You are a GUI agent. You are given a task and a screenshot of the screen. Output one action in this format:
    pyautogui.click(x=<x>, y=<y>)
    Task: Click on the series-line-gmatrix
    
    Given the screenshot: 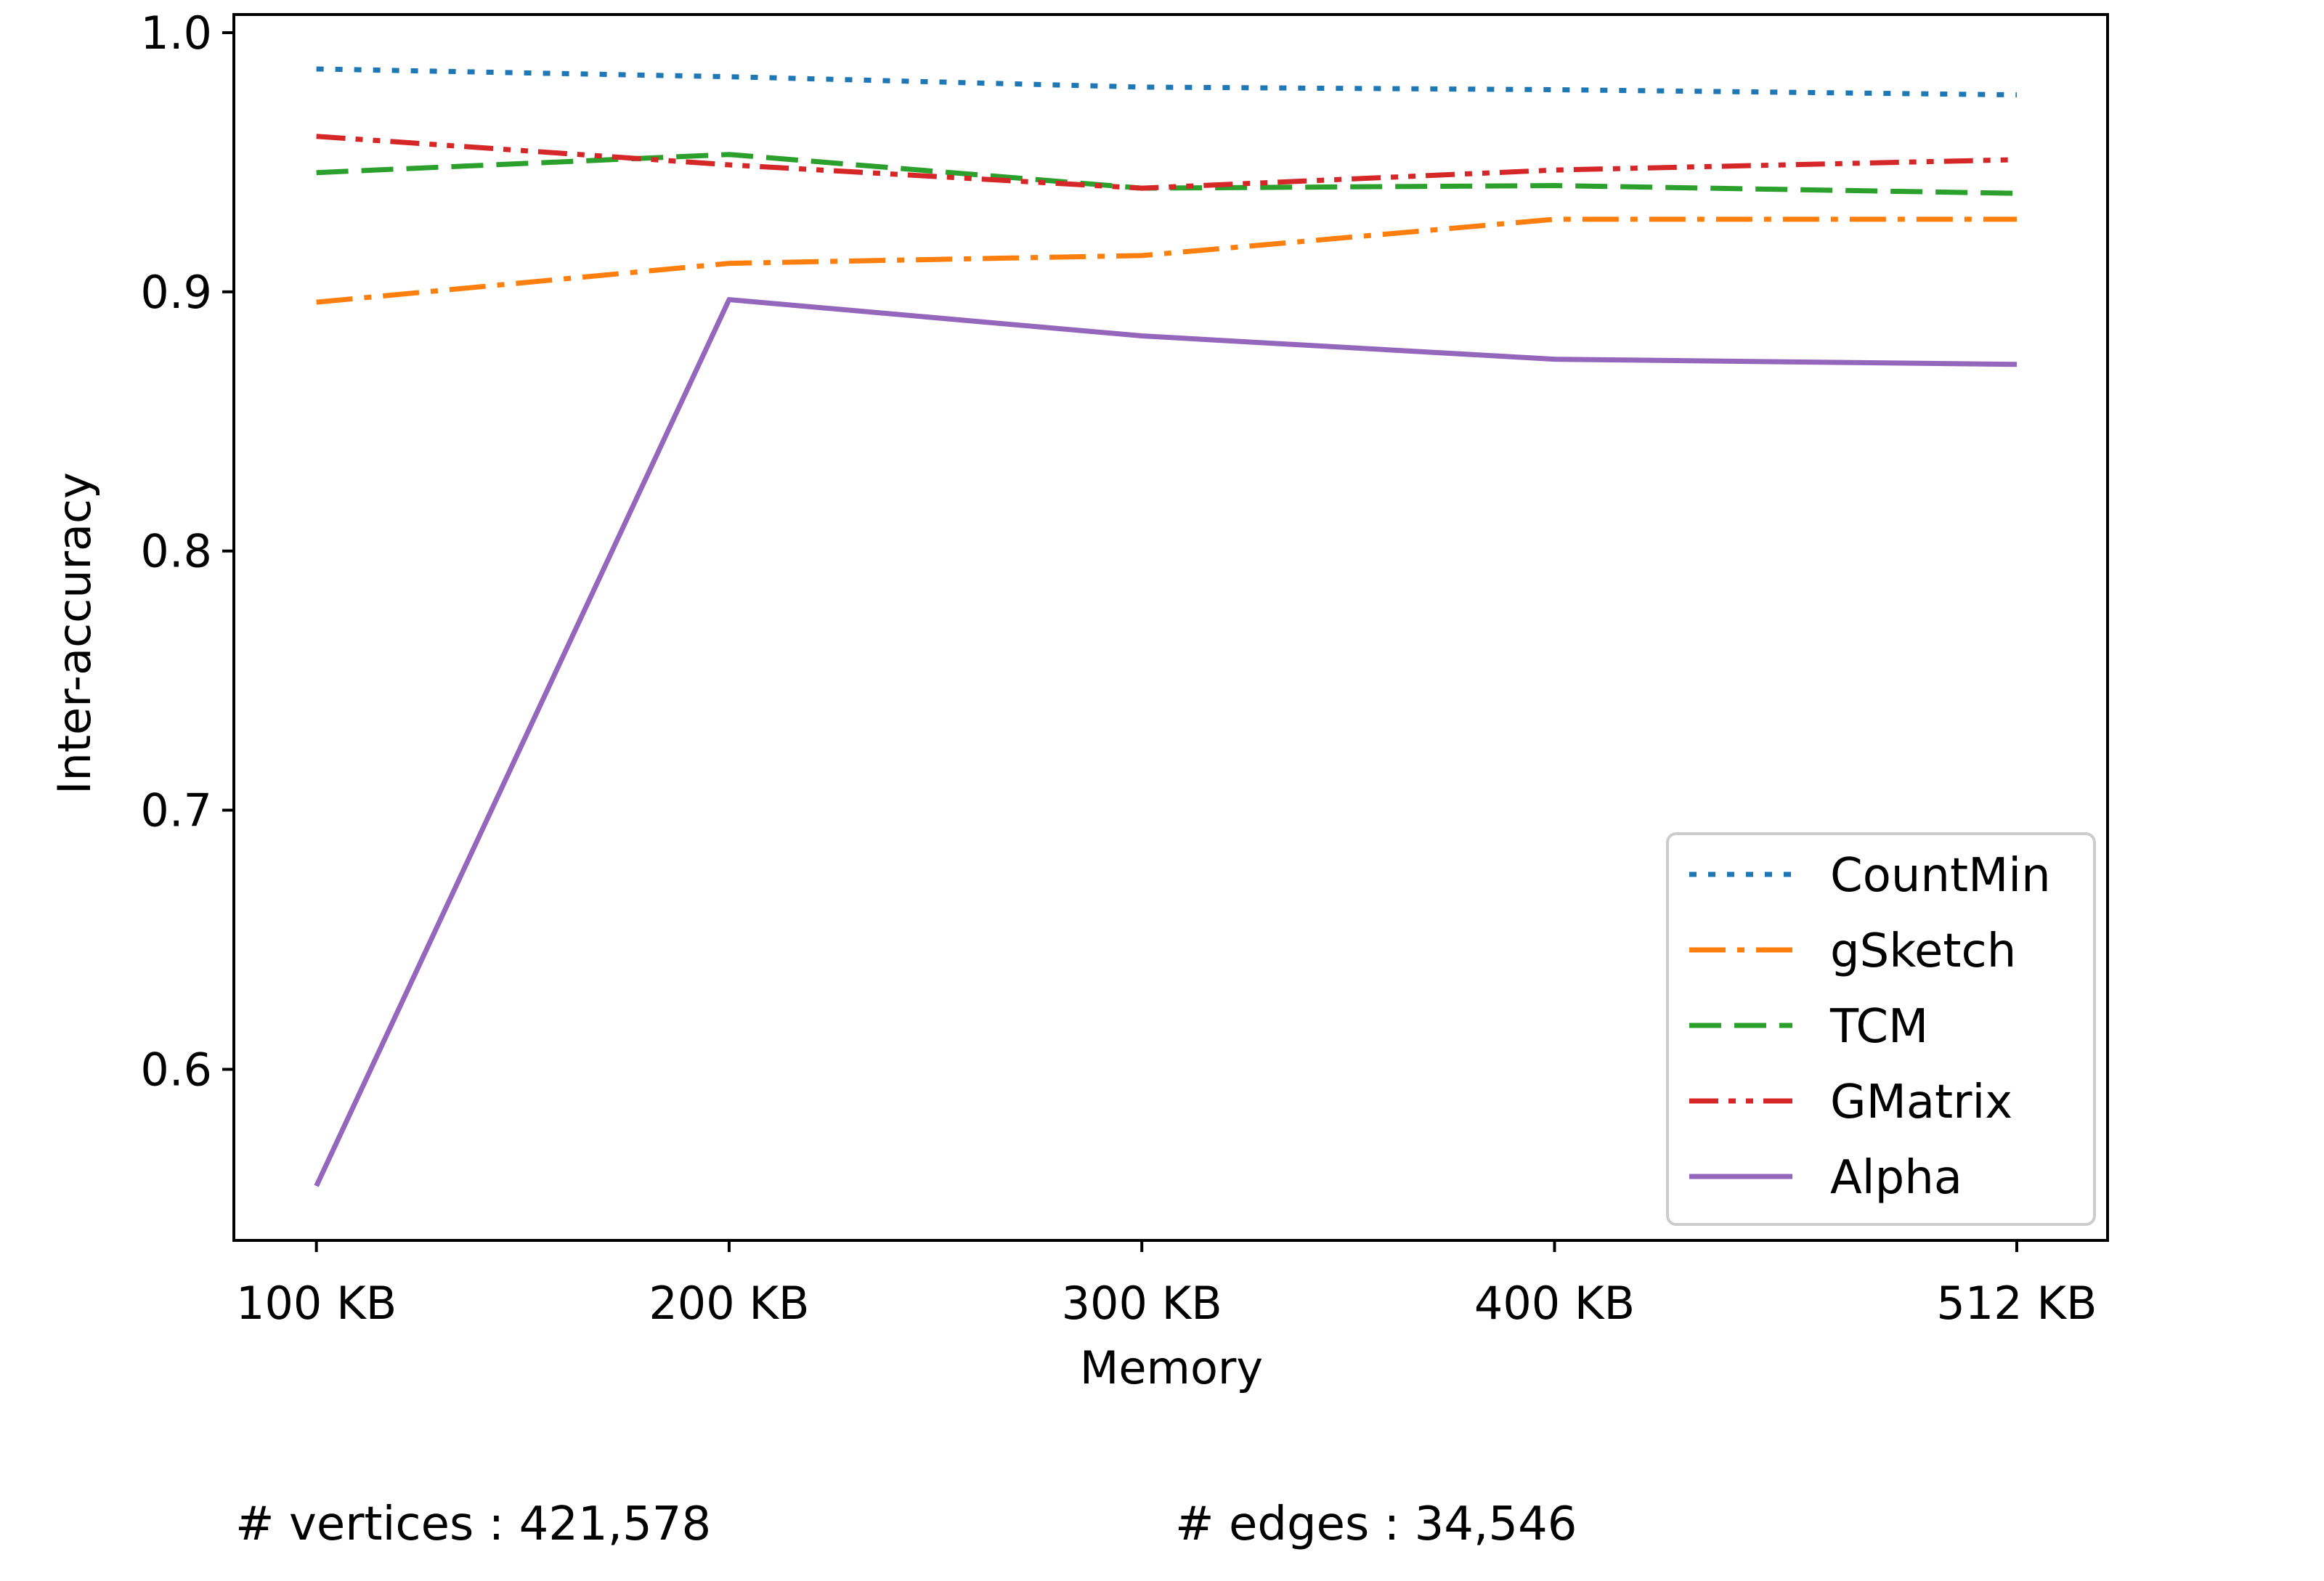 What is the action you would take?
    pyautogui.click(x=1167, y=162)
    